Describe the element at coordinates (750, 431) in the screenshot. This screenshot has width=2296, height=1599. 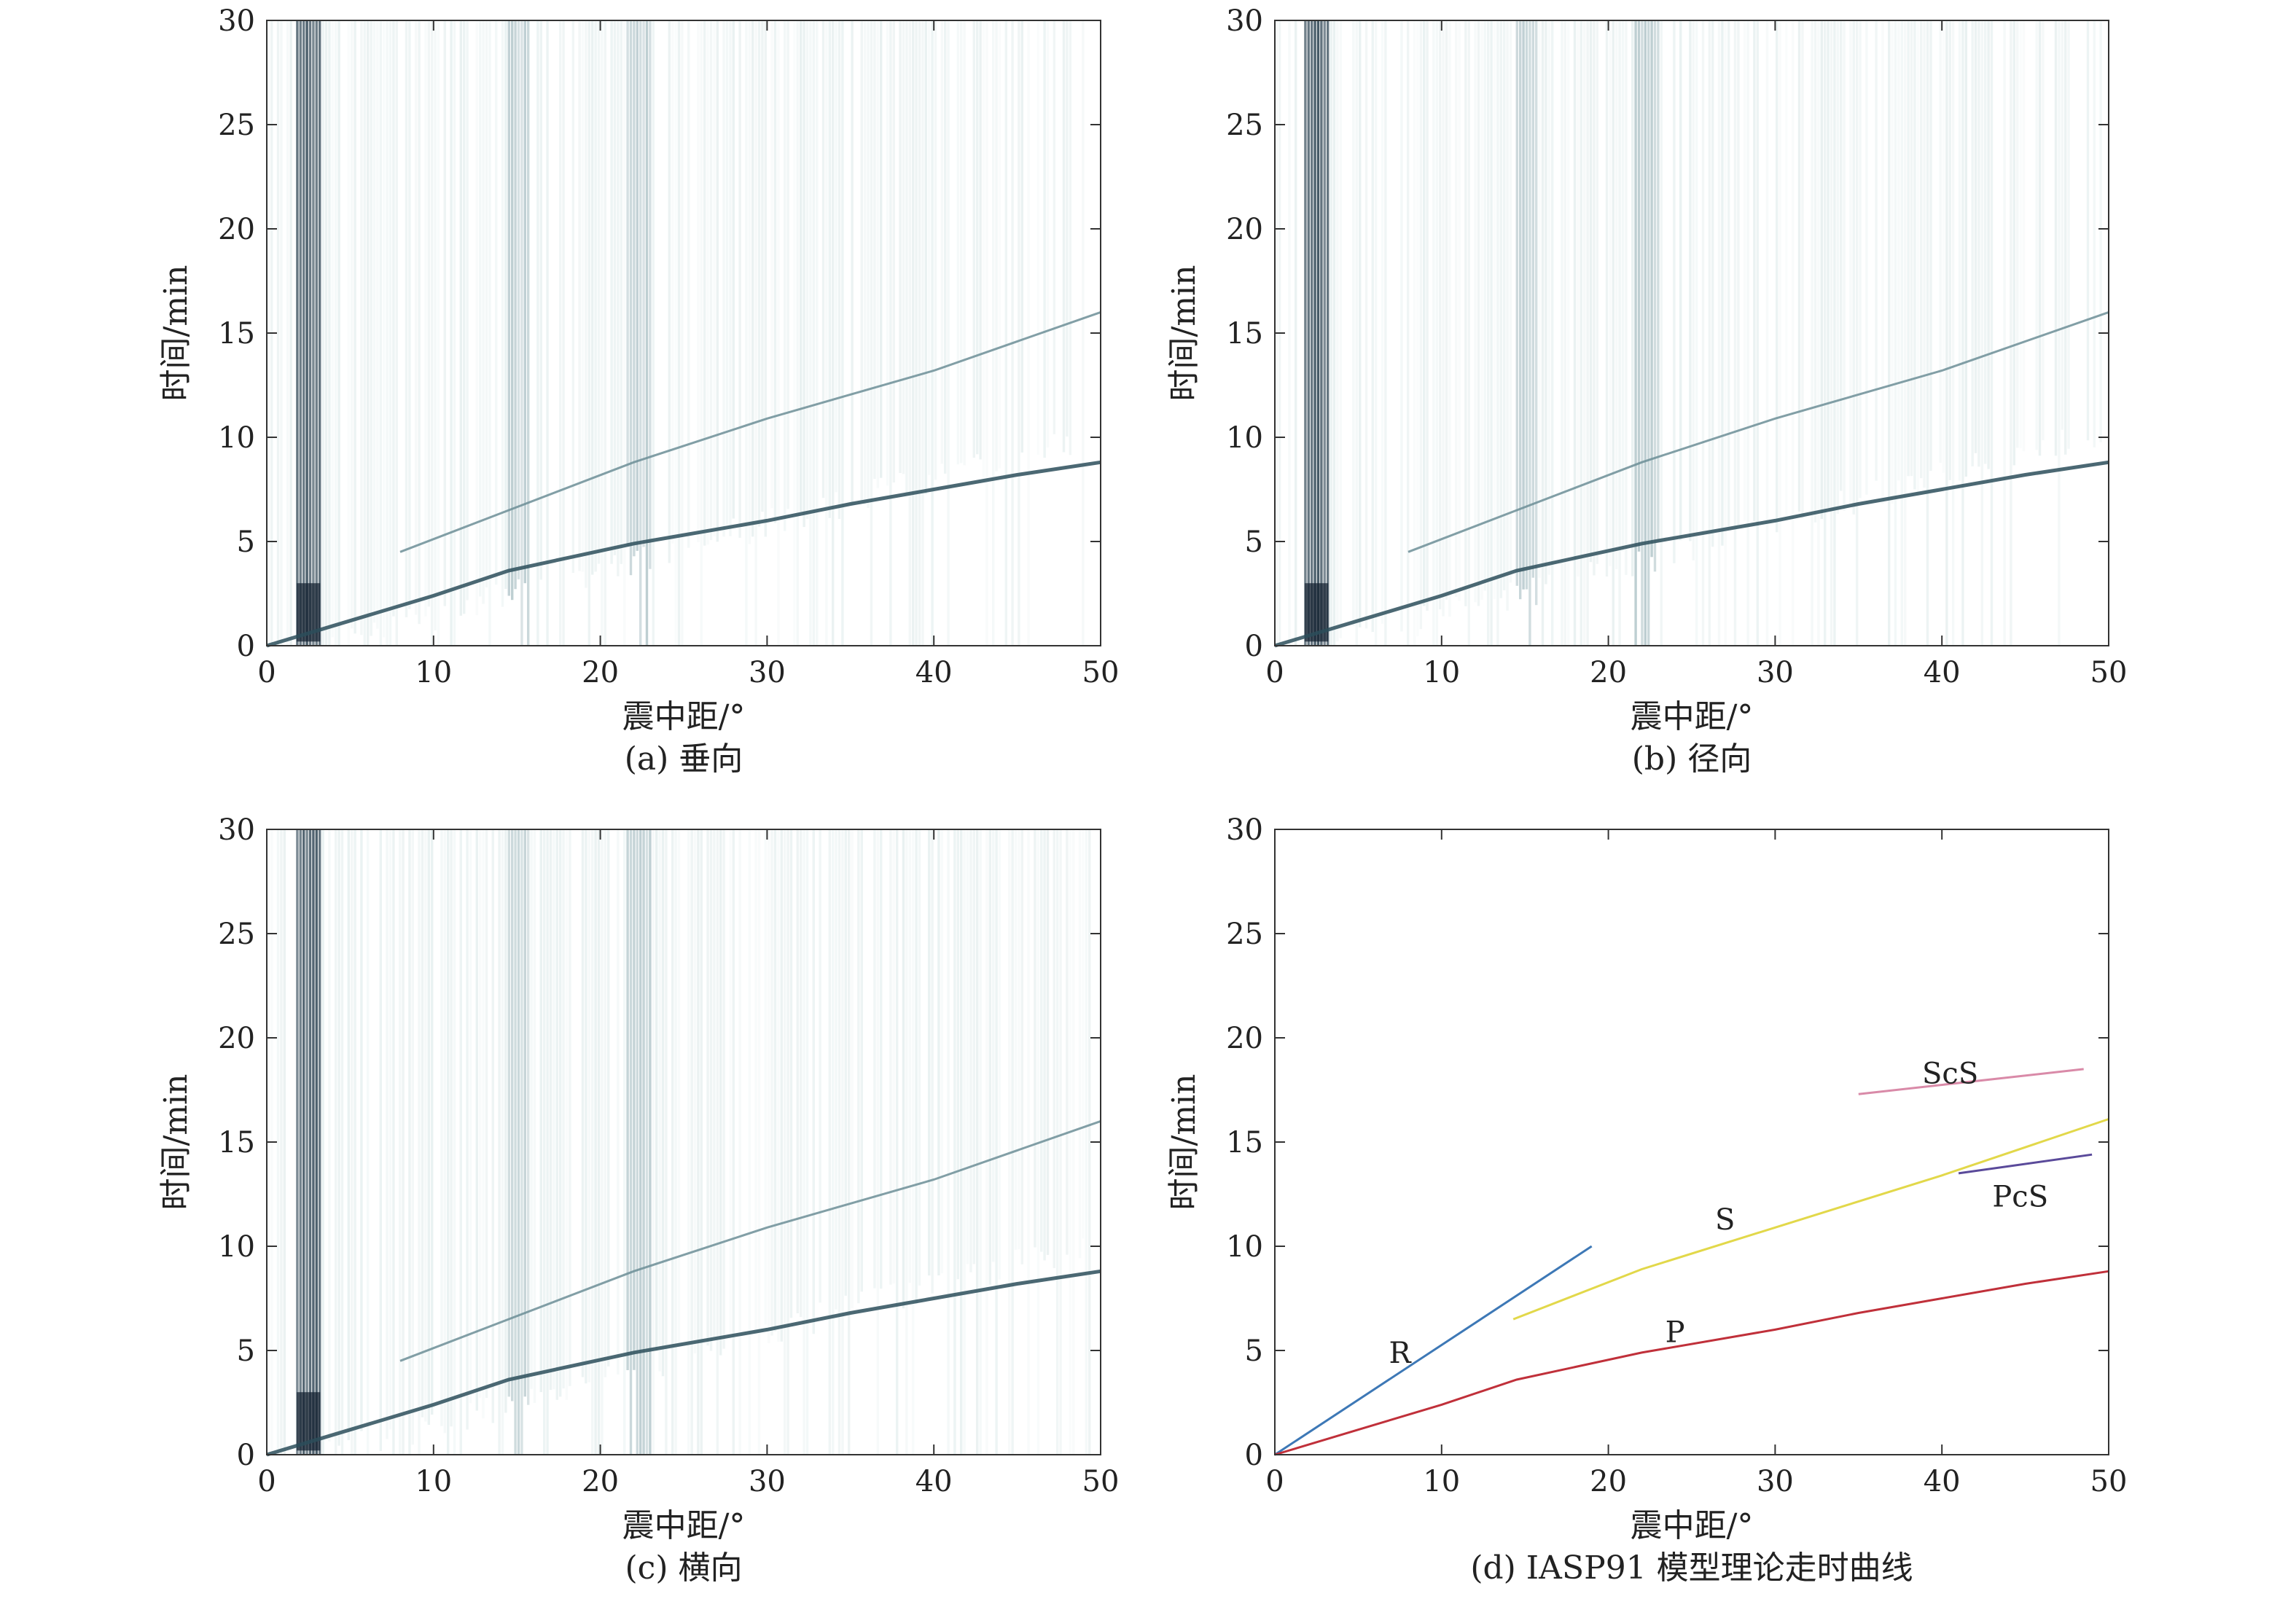
I see `phase-trace-S` at that location.